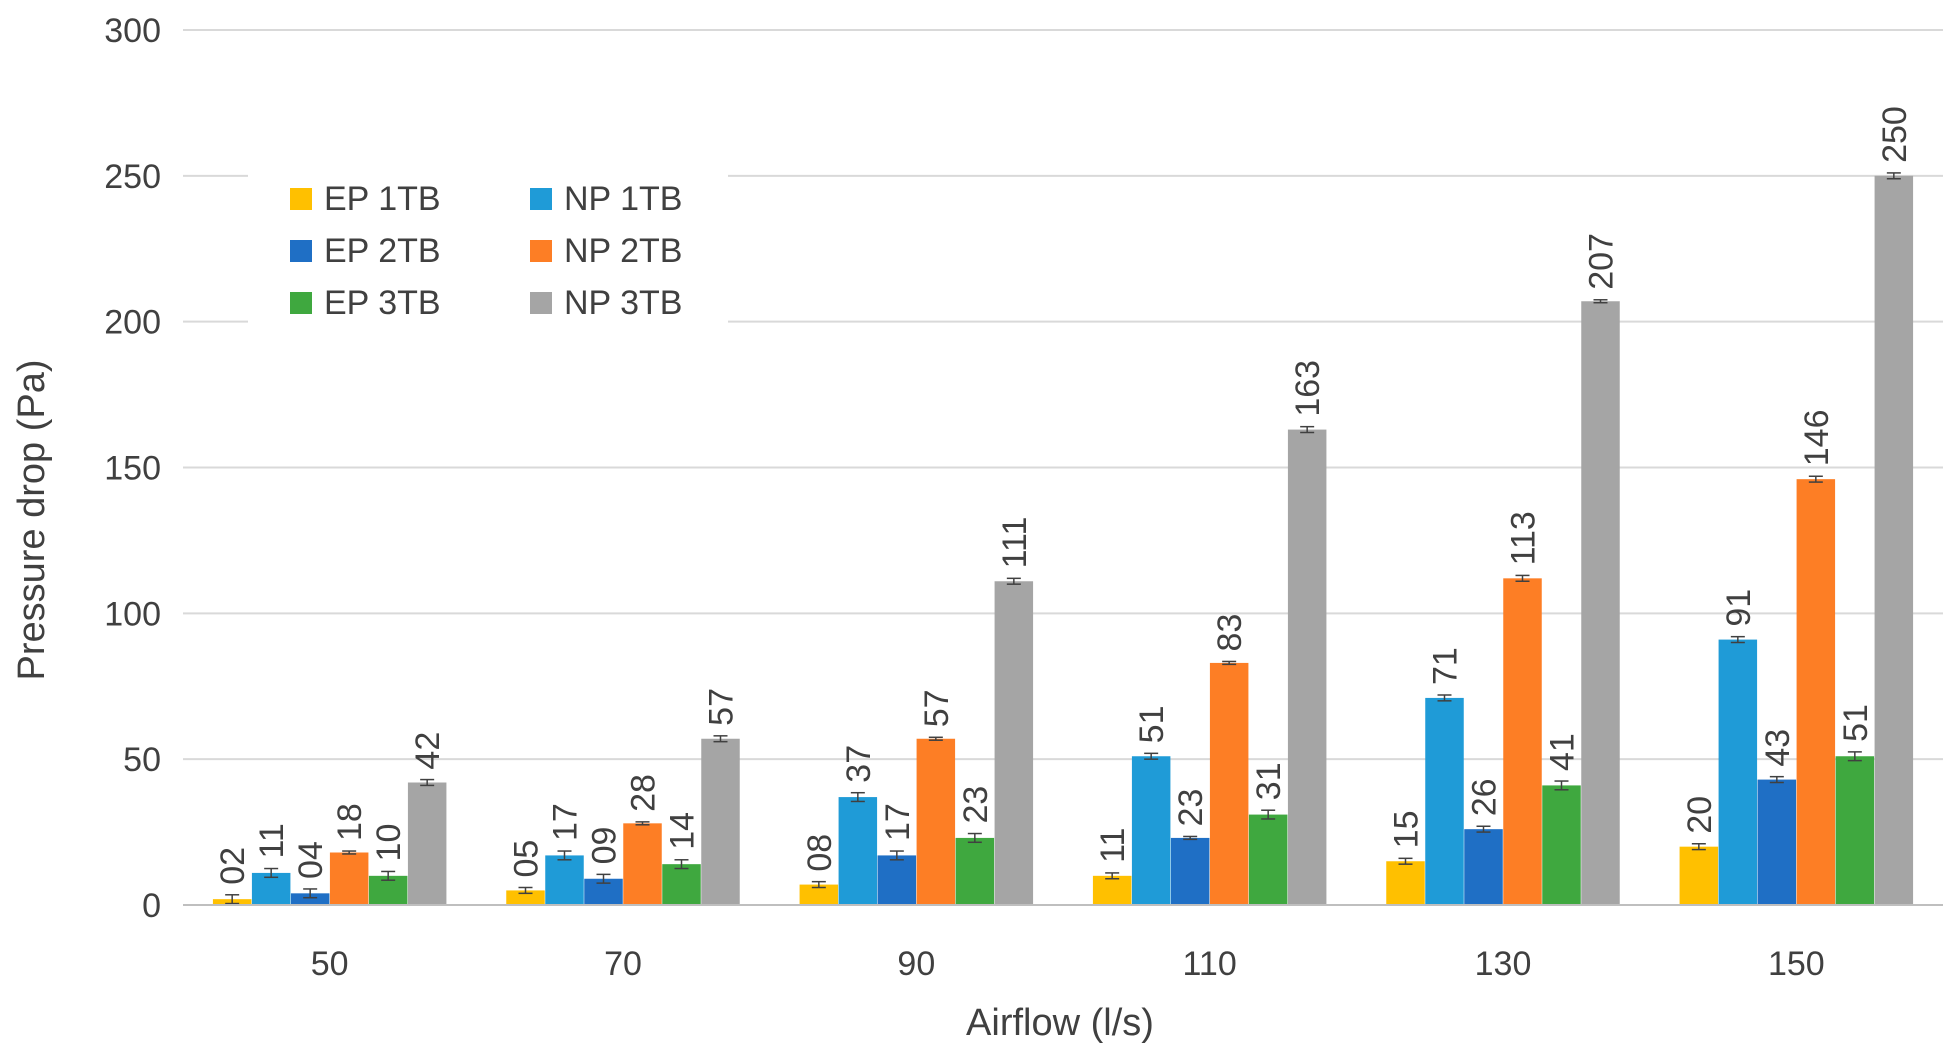 The height and width of the screenshot is (1055, 1951). I want to click on legend-label: NP 1TB, so click(623, 199).